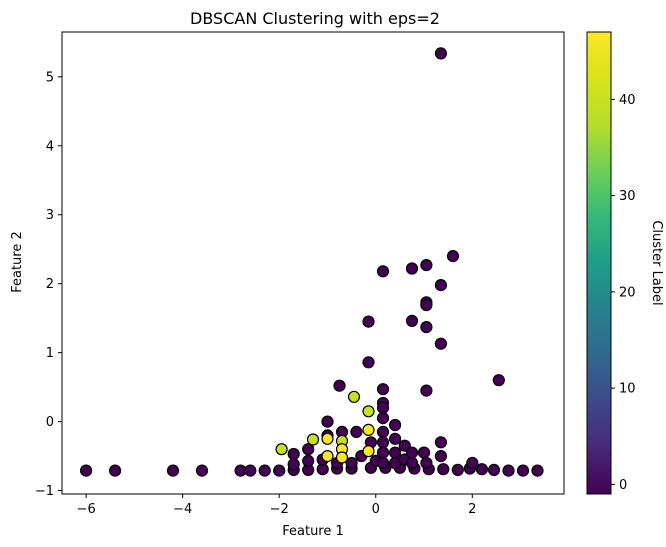 Image resolution: width=666 pixels, height=547 pixels. Describe the element at coordinates (50, 146) in the screenshot. I see `y-tick-label: 4` at that location.